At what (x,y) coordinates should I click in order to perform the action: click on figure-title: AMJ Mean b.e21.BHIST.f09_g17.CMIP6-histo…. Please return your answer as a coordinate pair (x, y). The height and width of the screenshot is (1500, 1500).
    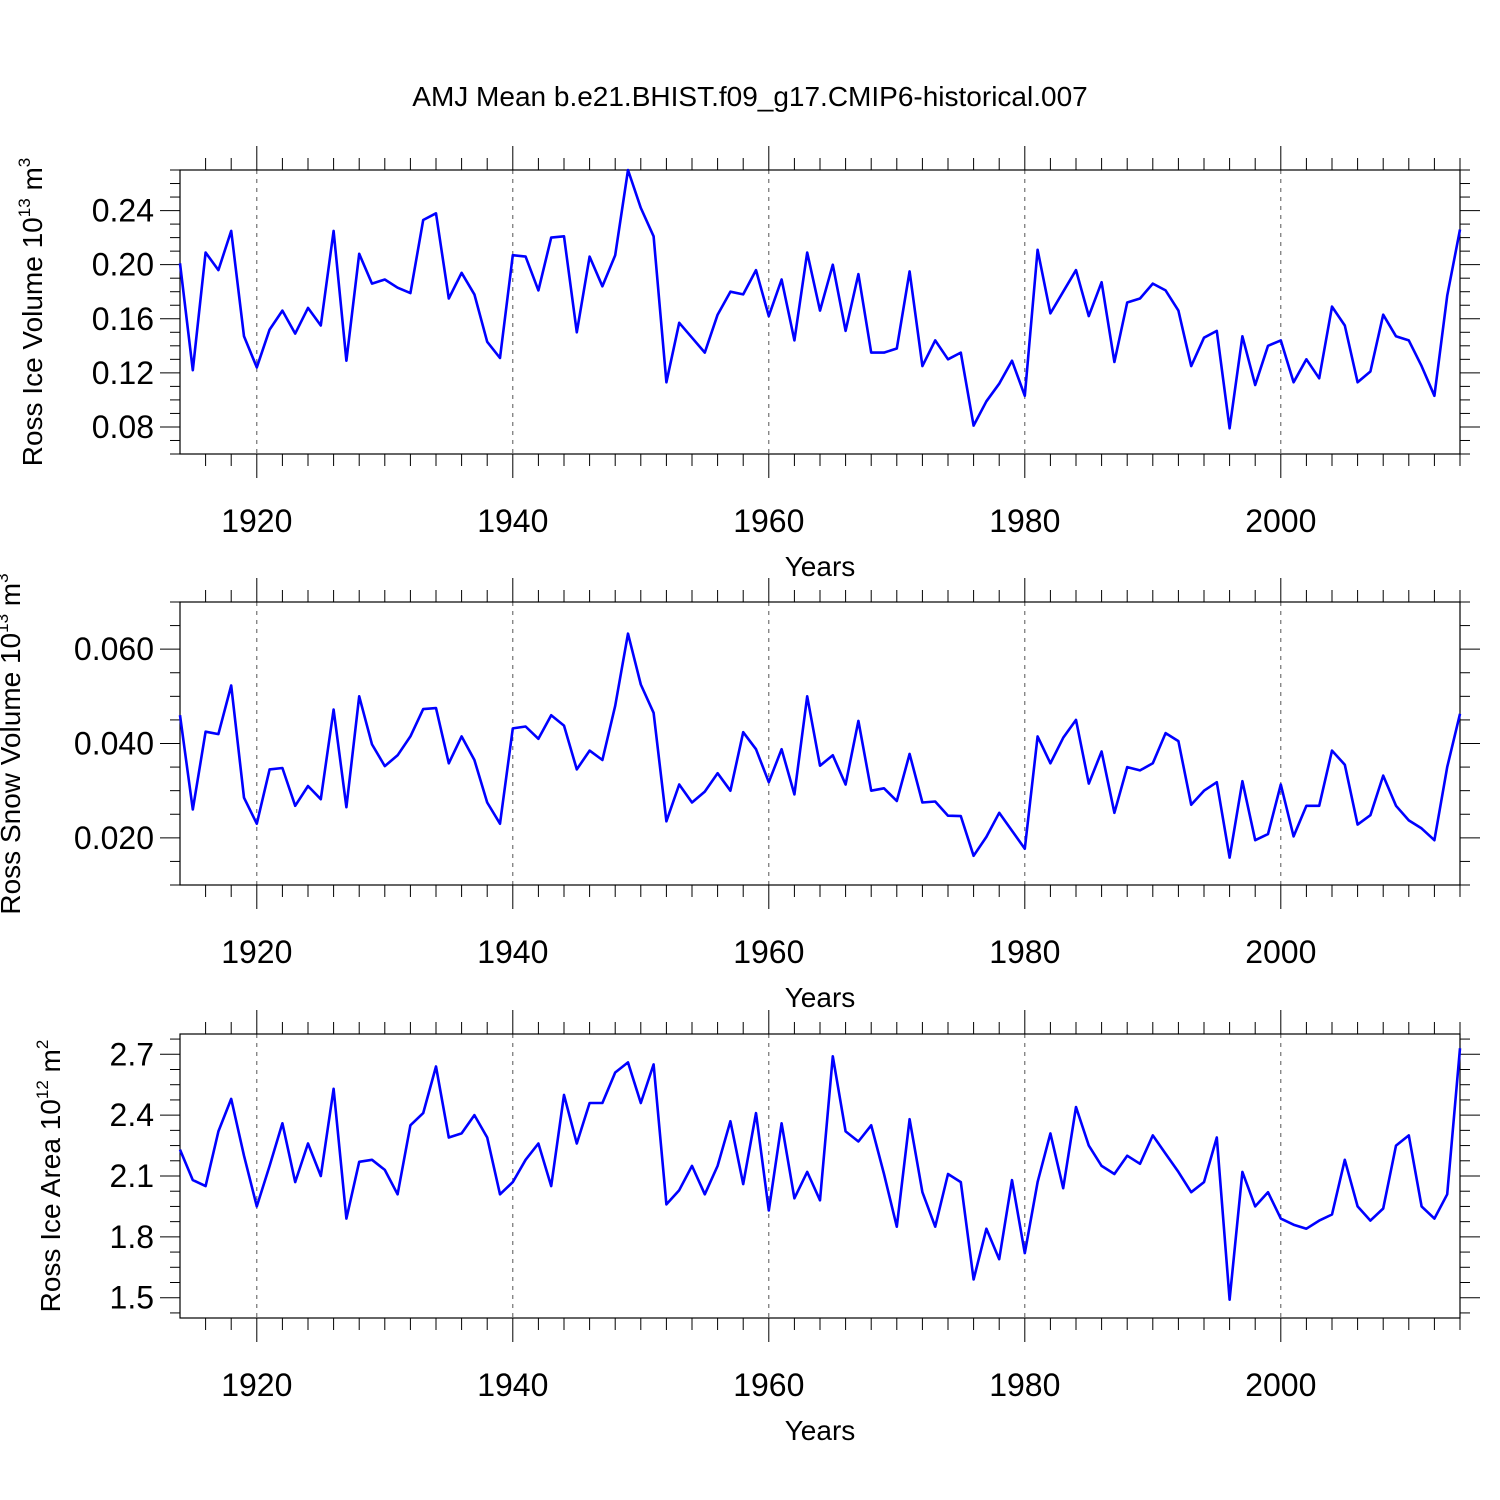
    Looking at the image, I should click on (749, 96).